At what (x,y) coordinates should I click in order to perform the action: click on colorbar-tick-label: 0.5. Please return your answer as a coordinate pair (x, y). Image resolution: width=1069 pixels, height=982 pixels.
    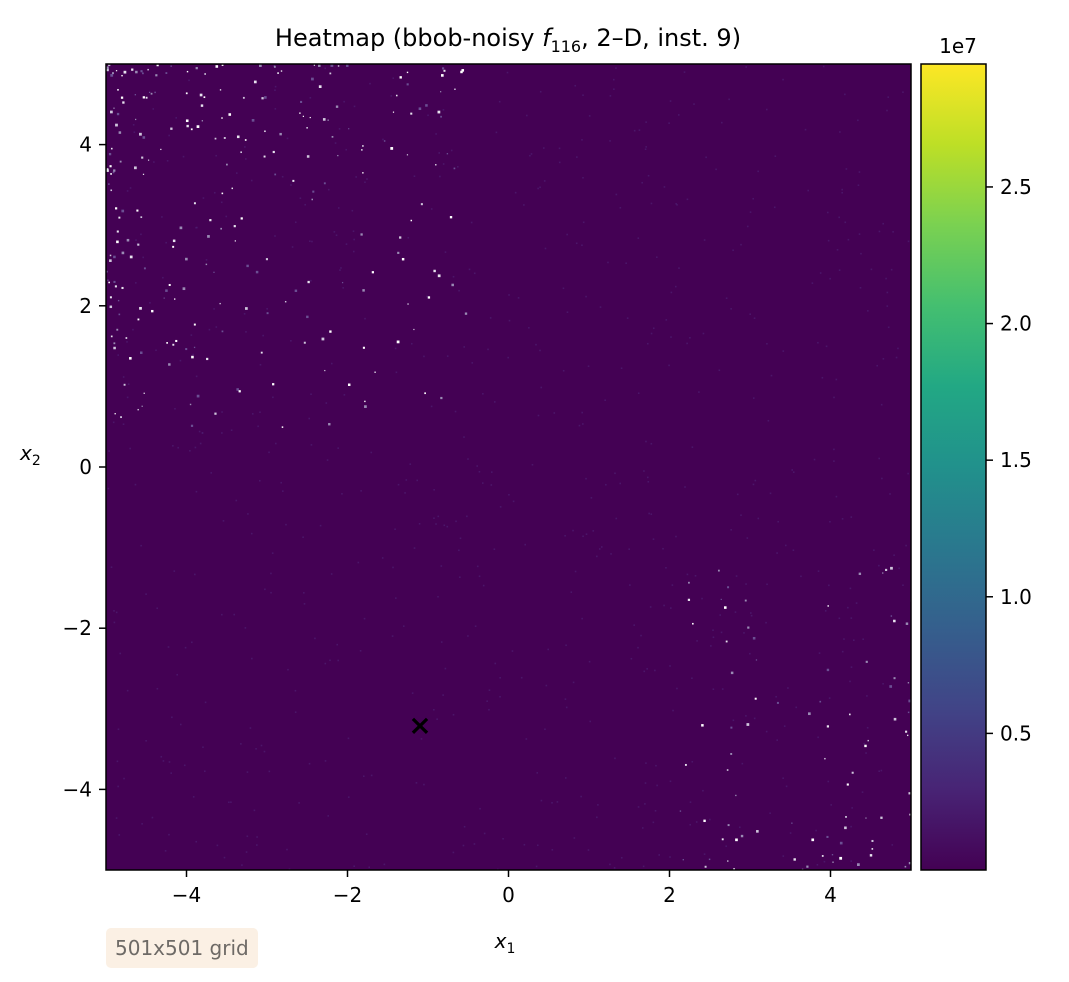
    Looking at the image, I should click on (1016, 733).